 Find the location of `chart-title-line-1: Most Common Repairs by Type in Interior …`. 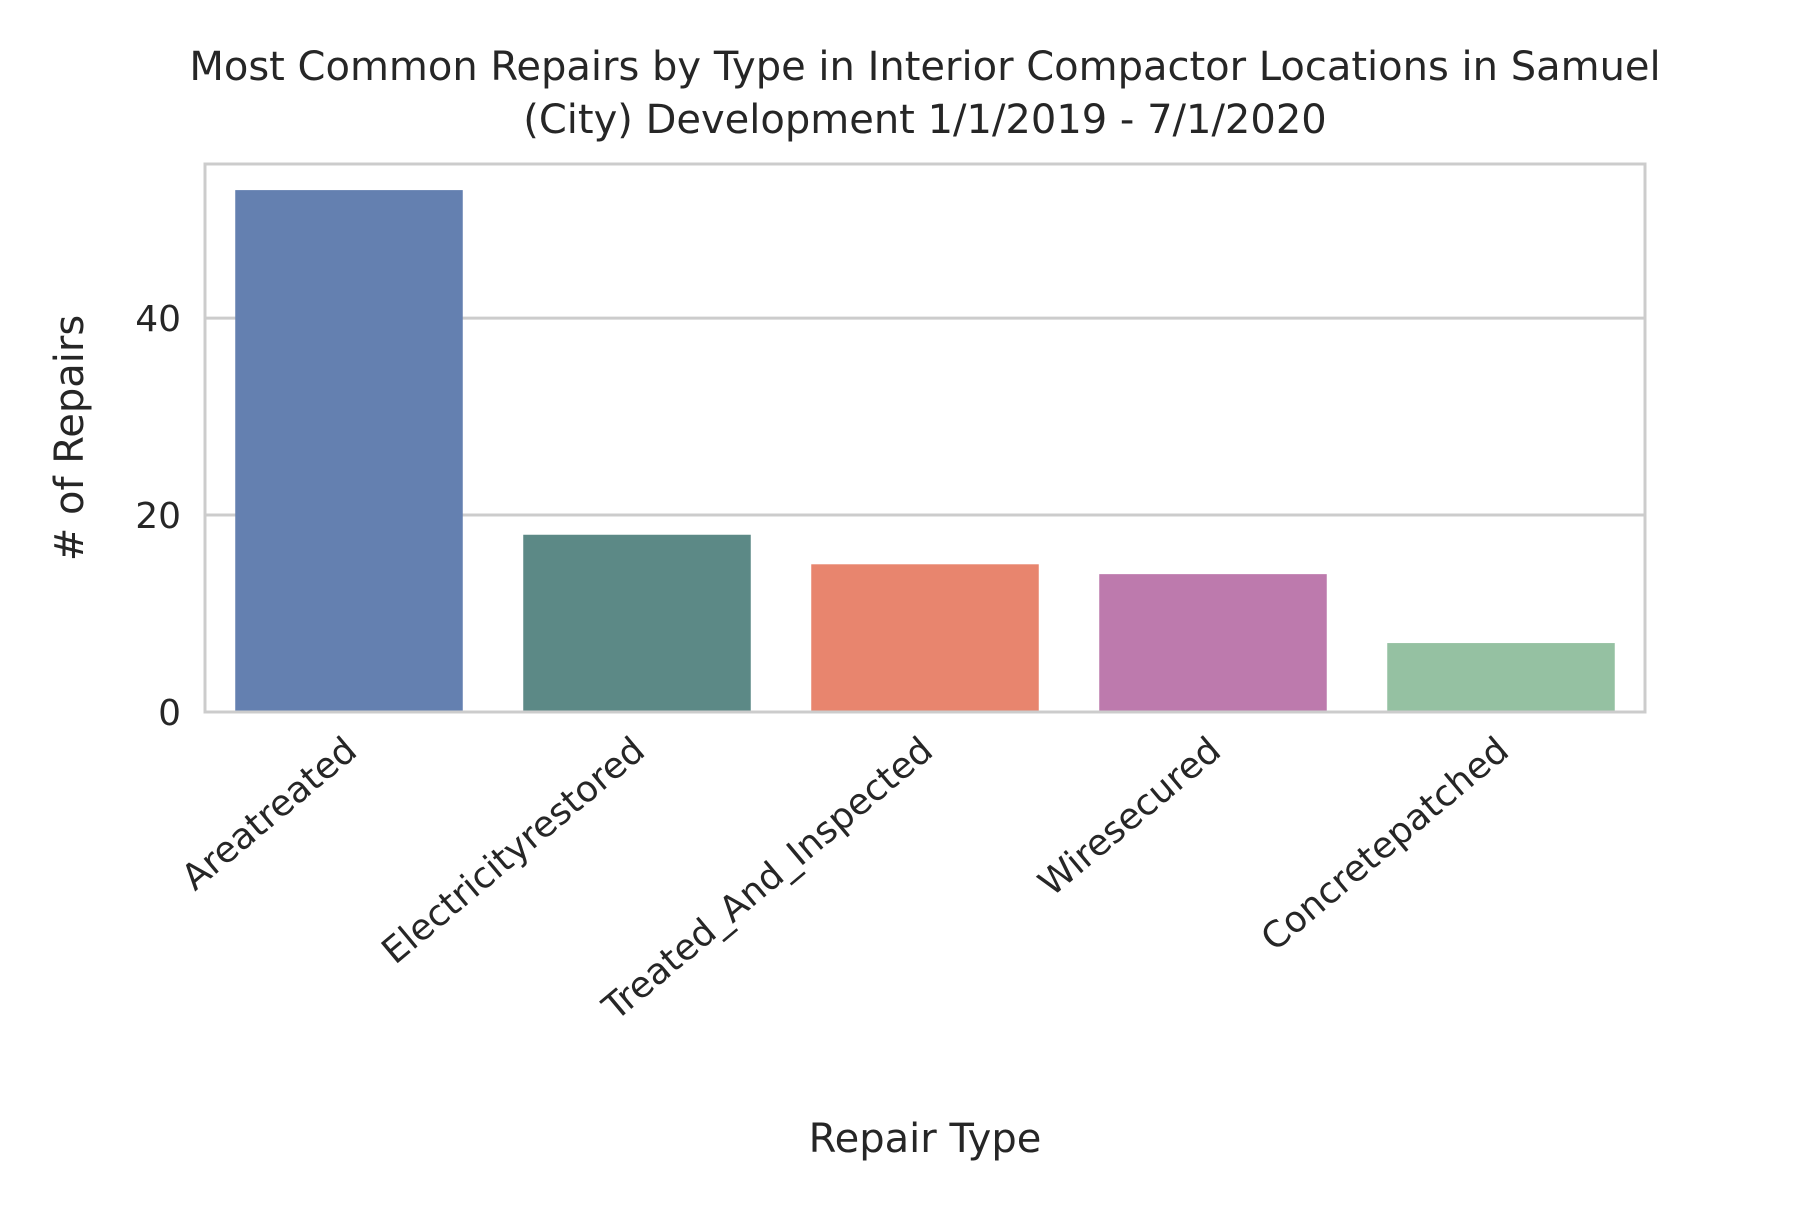

chart-title-line-1: Most Common Repairs by Type in Interior … is located at coordinates (924, 67).